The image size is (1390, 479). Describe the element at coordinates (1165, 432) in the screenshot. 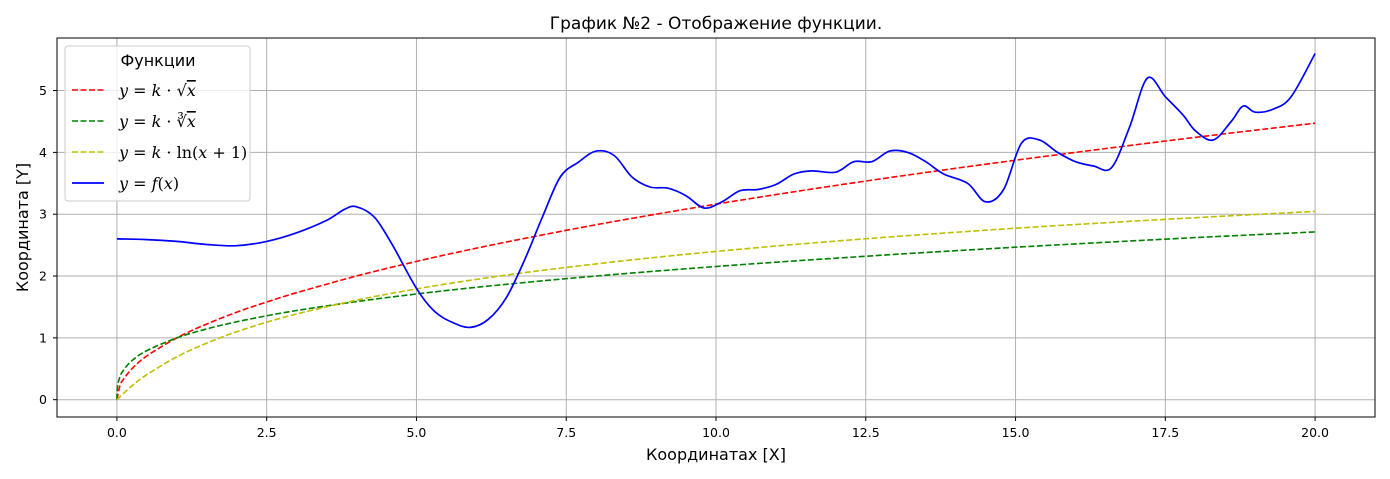

I see `x-tick-label: 17.5` at that location.